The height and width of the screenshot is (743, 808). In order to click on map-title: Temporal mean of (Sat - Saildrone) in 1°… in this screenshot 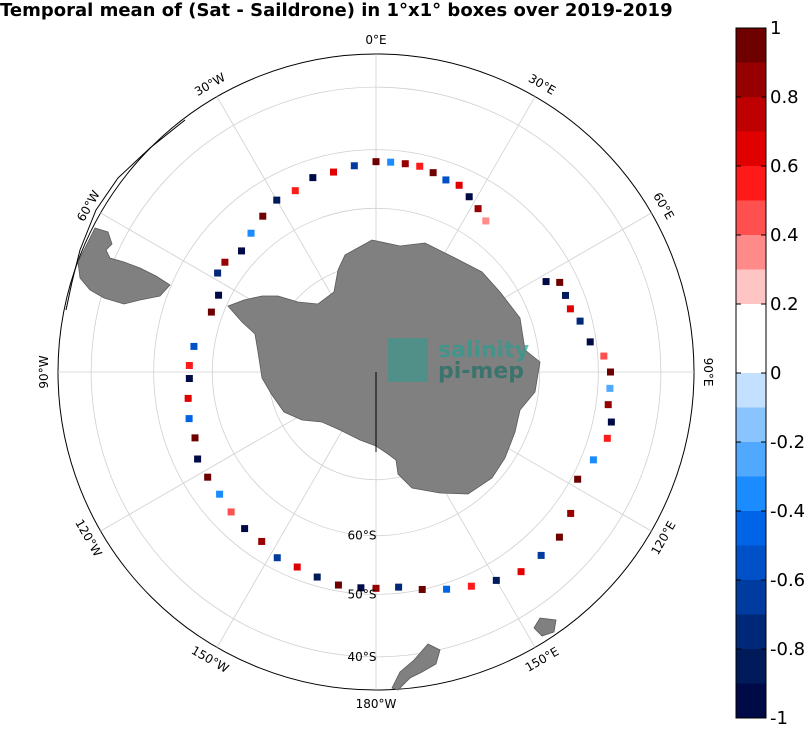, I will do `click(336, 10)`.